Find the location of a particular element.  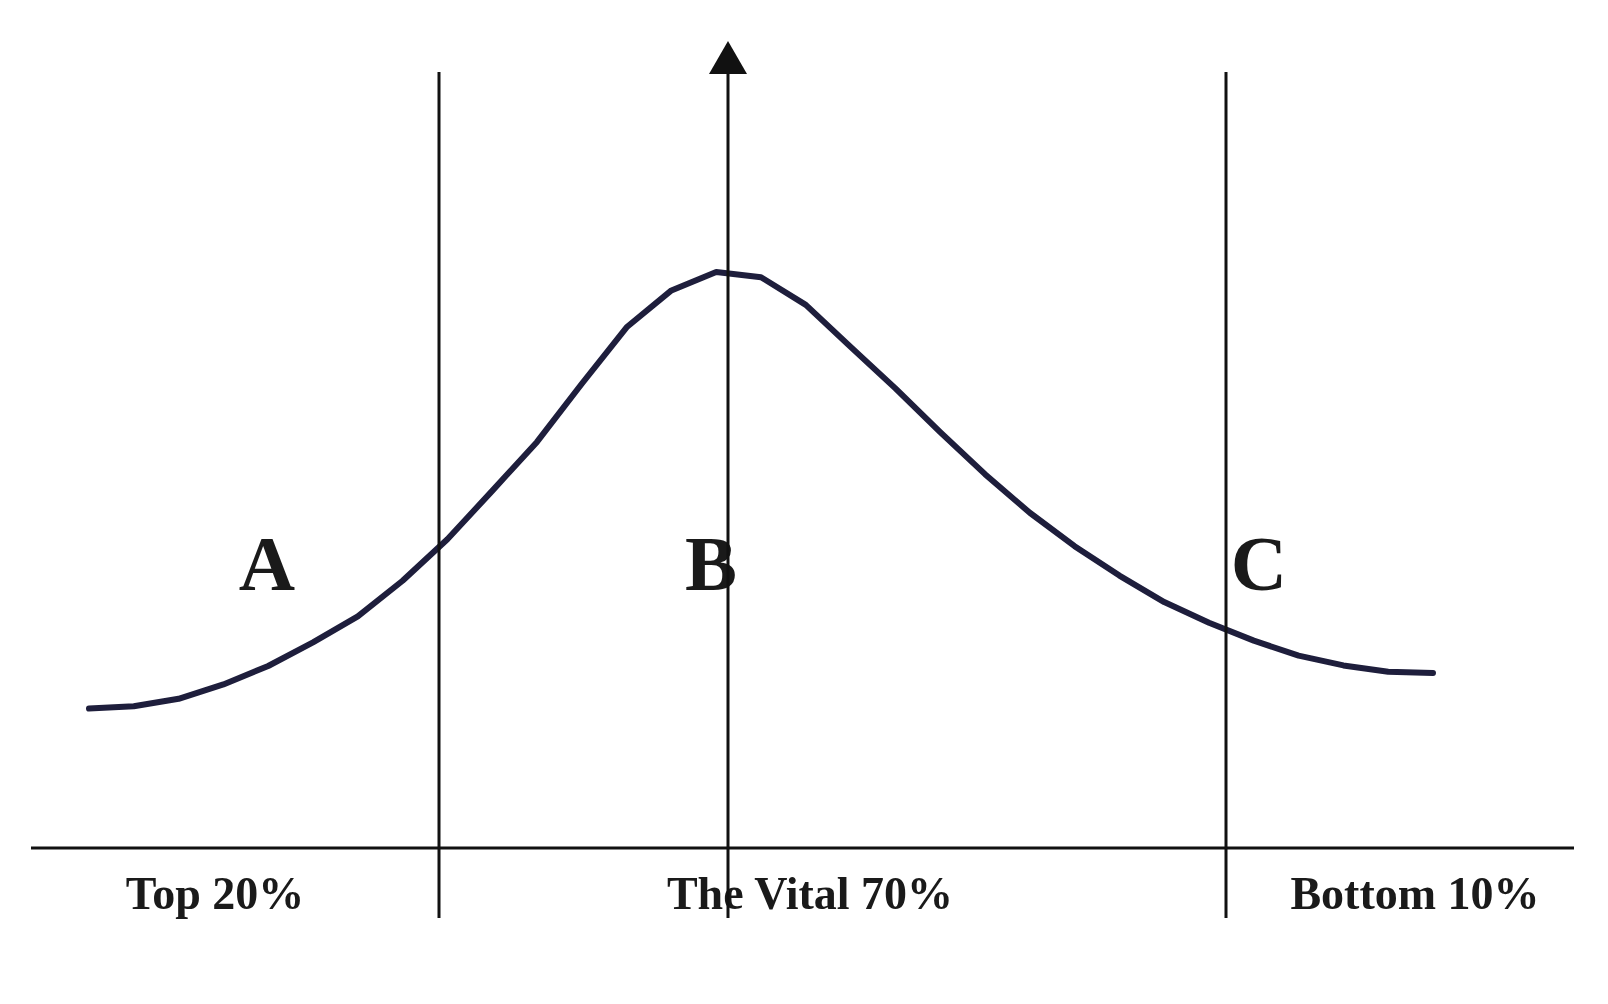

annotation: C is located at coordinates (1259, 563).